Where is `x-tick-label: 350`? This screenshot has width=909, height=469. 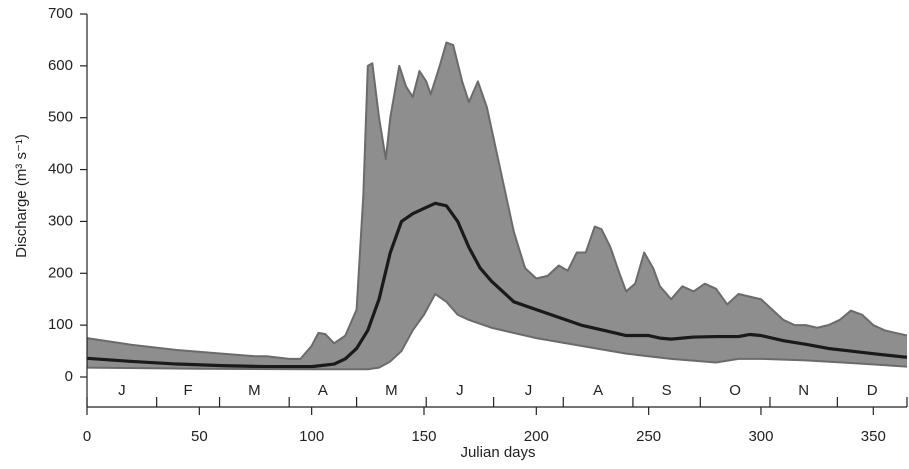
x-tick-label: 350 is located at coordinates (873, 436).